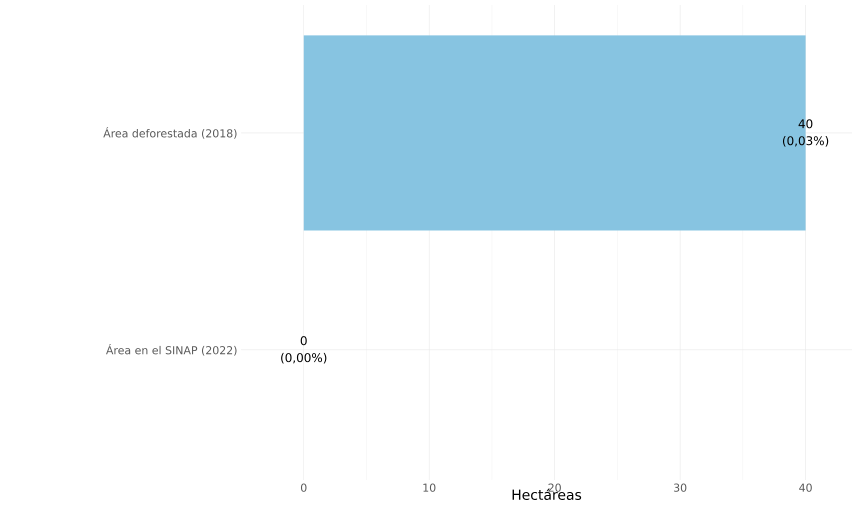 This screenshot has height=527, width=855. Describe the element at coordinates (170, 133) in the screenshot. I see `y-tick-label: Área deforestada (2018)` at that location.